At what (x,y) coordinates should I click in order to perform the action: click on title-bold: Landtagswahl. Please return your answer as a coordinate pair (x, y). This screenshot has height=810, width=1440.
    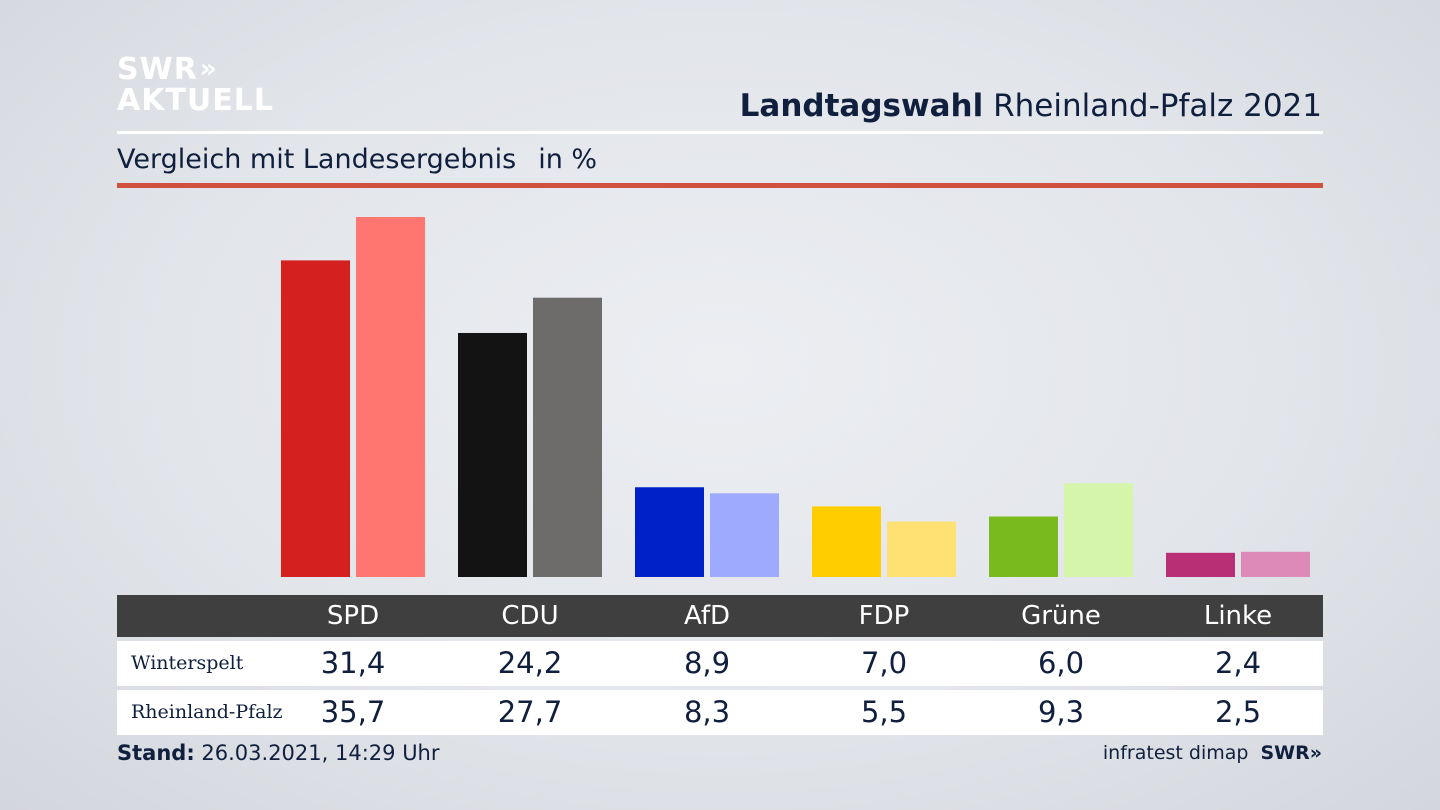
    Looking at the image, I should click on (861, 106).